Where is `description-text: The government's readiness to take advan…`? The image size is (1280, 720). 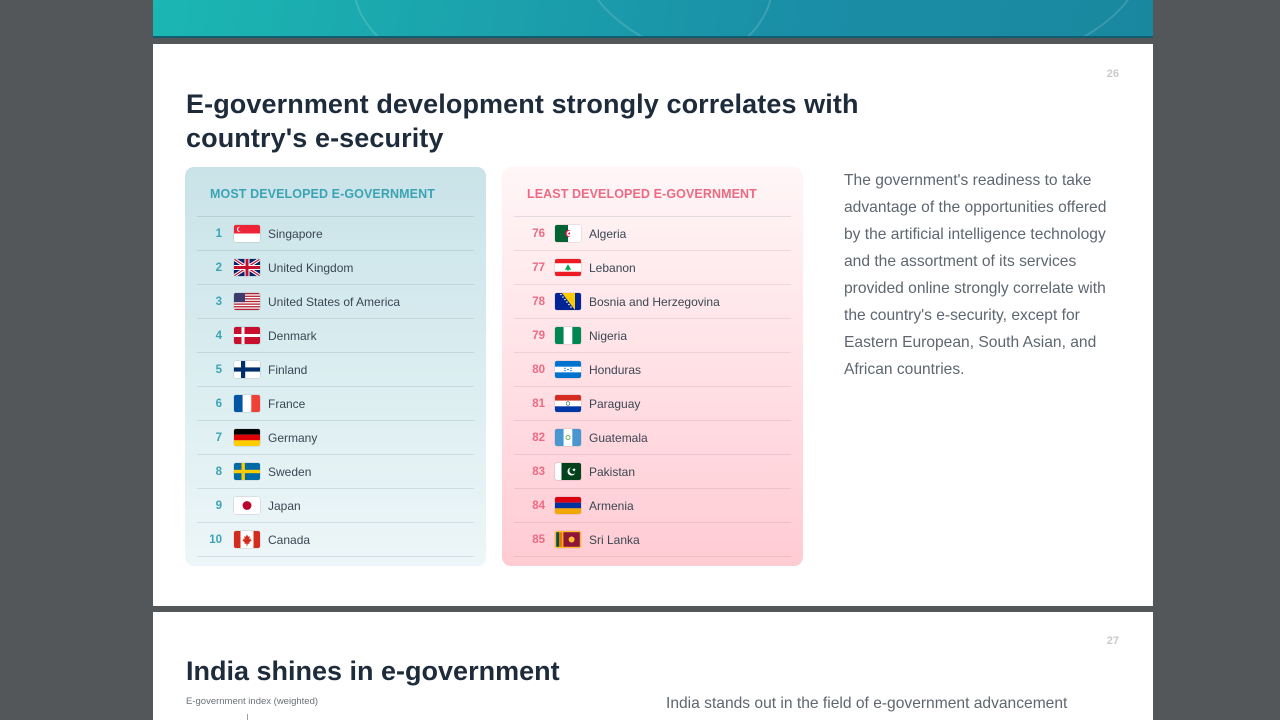
description-text: The government's readiness to take advan… is located at coordinates (975, 275).